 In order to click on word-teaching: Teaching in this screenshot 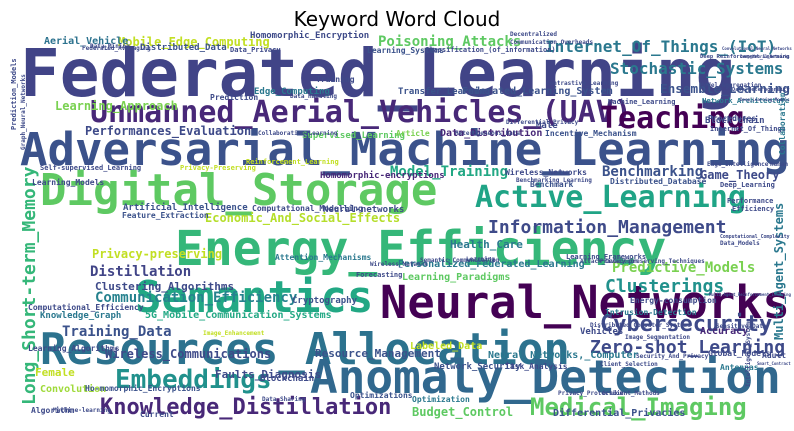, I will do `click(672, 118)`.